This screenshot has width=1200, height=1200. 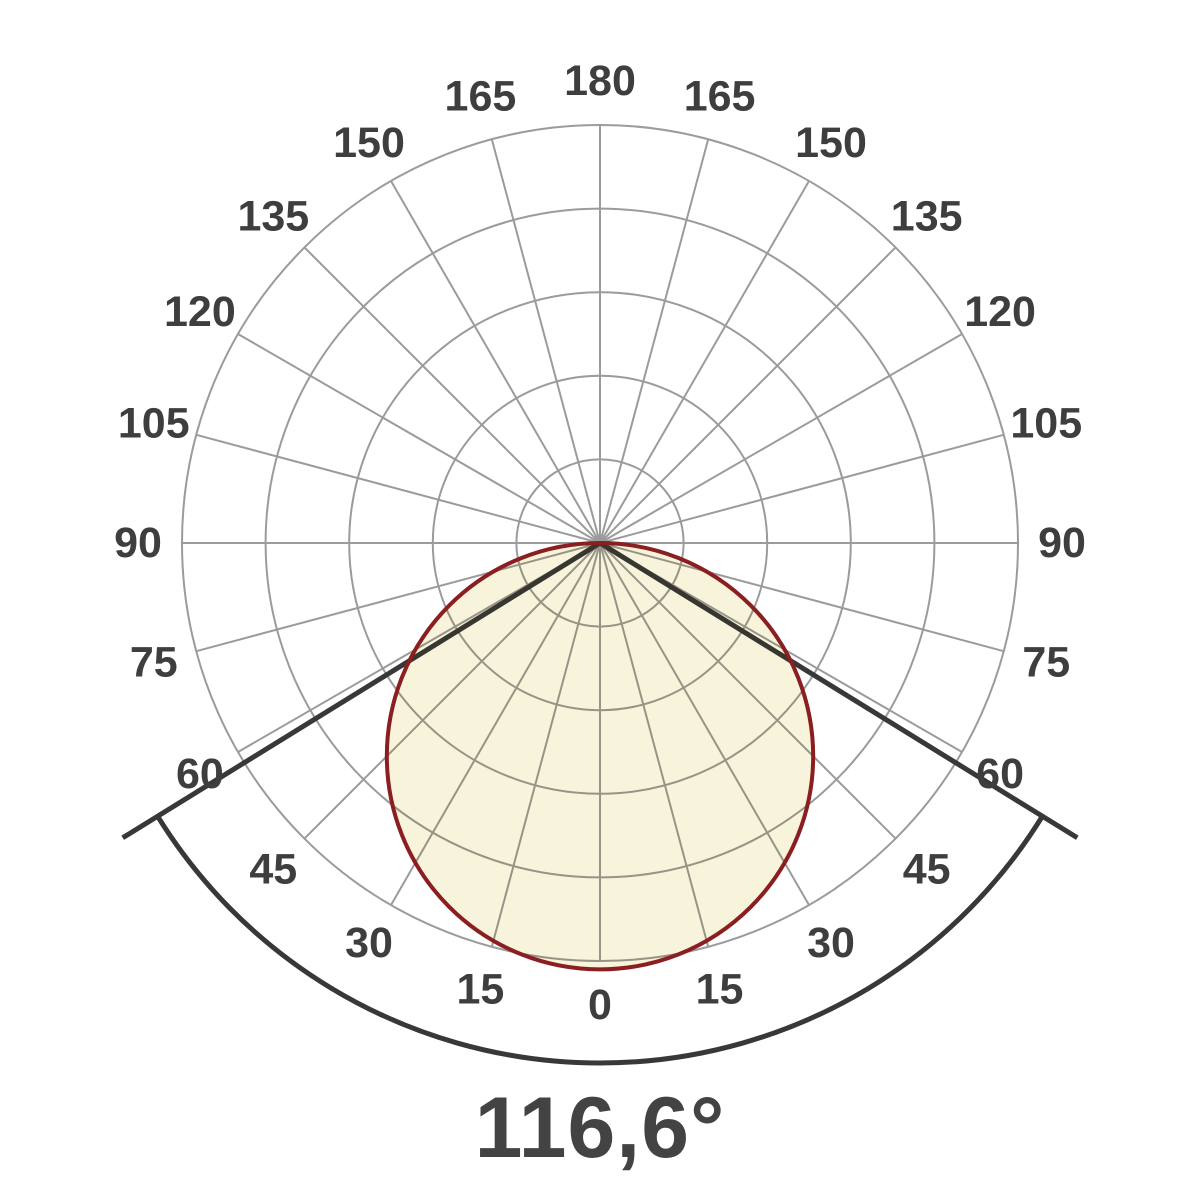 I want to click on beam-angle-caption: 116,6°, so click(x=600, y=1128).